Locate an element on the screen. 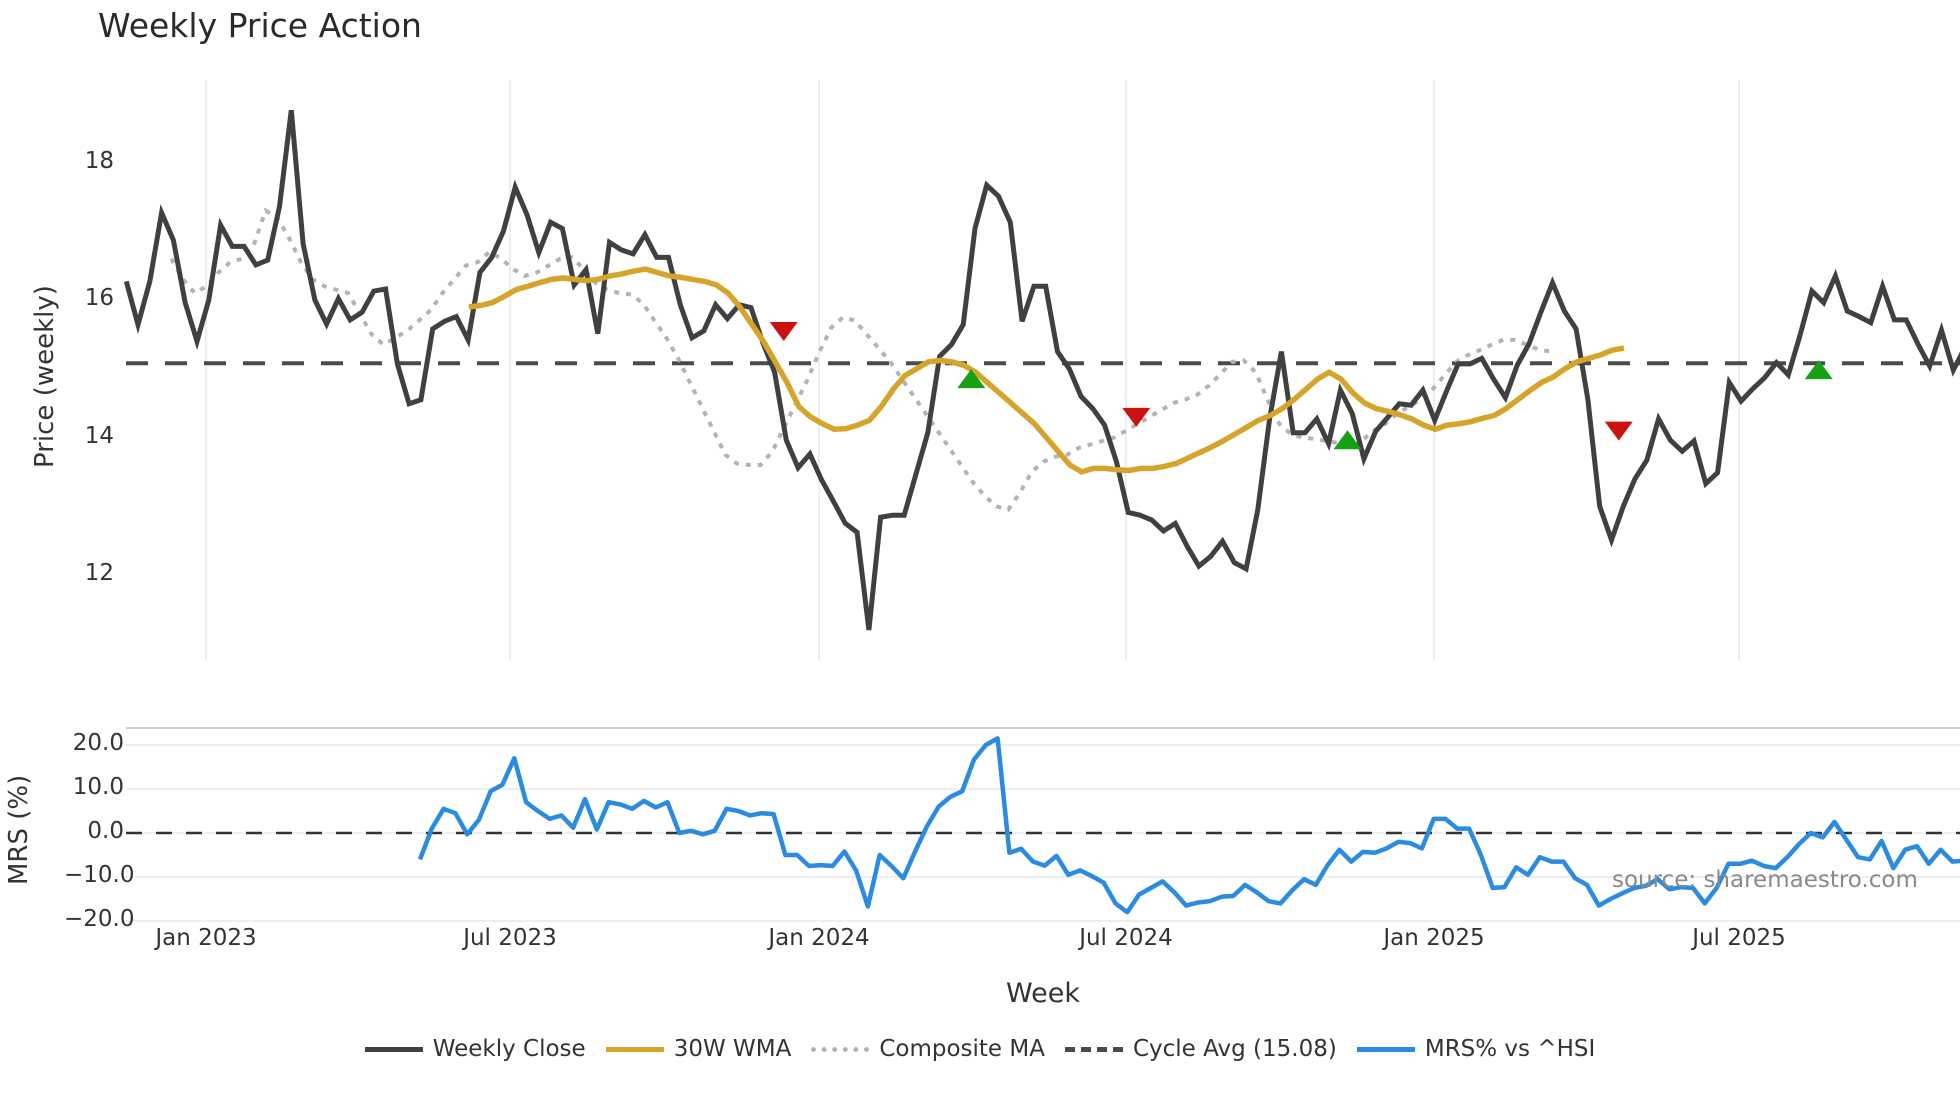 Image resolution: width=1960 pixels, height=1102 pixels. source-watermark: source: sharemaestro.com is located at coordinates (1765, 880).